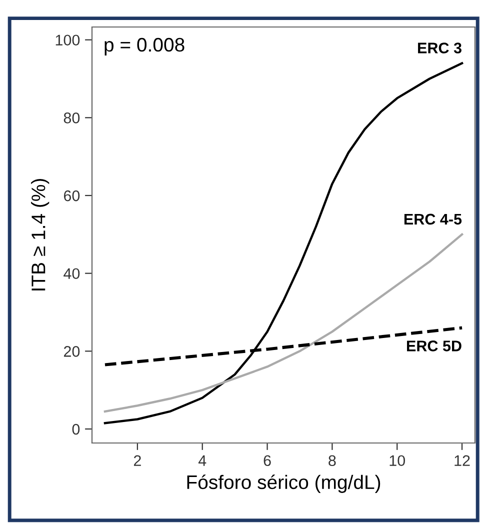 This screenshot has height=523, width=480. I want to click on x-tick-label: 4, so click(202, 460).